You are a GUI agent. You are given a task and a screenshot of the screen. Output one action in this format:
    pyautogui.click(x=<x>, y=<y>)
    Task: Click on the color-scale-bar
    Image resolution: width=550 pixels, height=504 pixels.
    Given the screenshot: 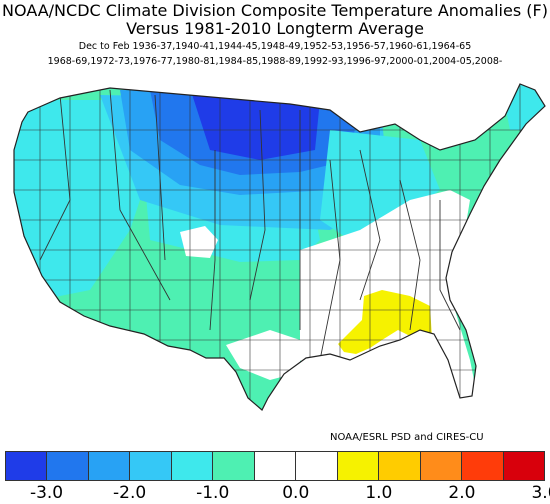 What is the action you would take?
    pyautogui.click(x=275, y=466)
    